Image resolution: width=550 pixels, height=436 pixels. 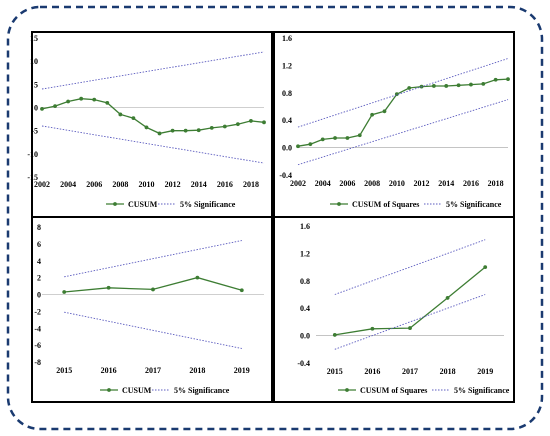 I want to click on y-tick-label: 0, so click(x=36, y=108).